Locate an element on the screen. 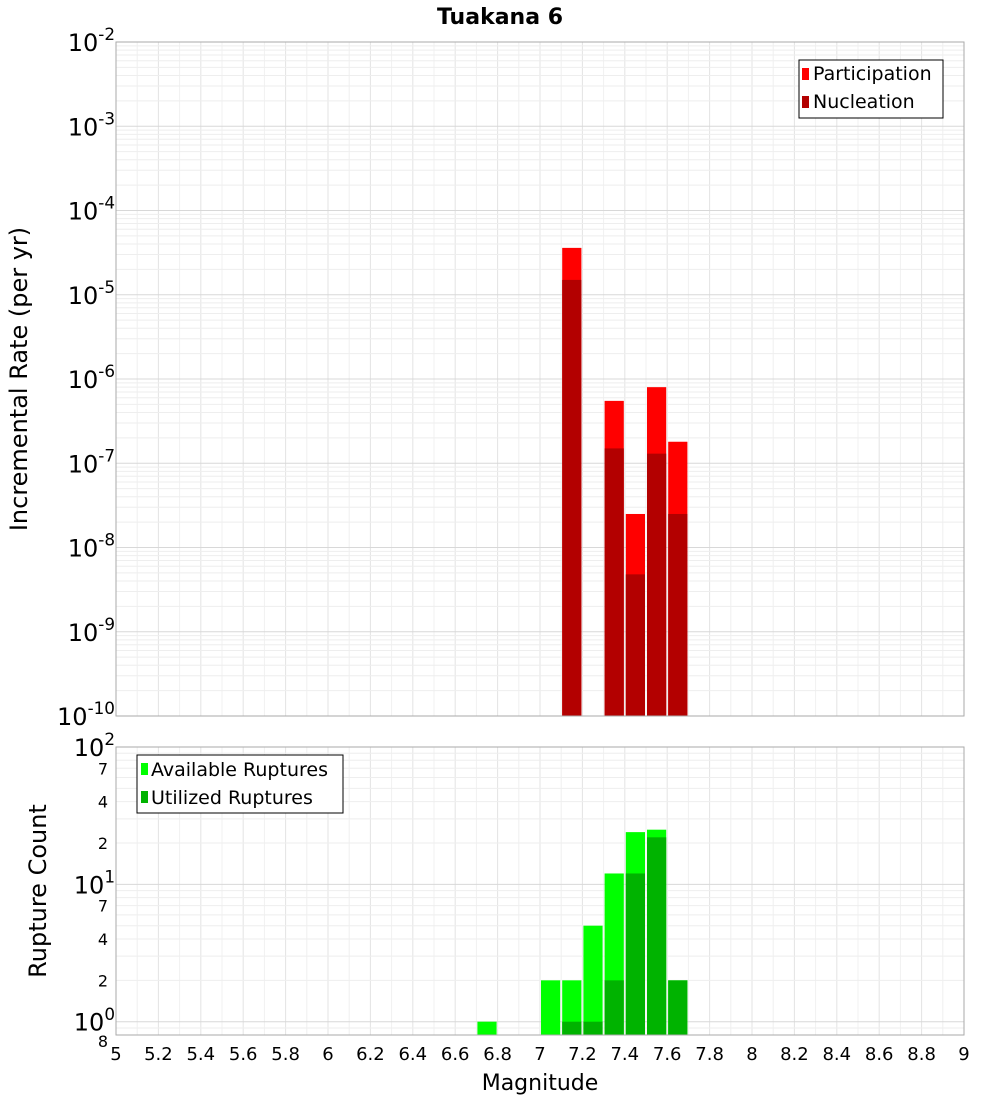 This screenshot has height=1100, width=1000. count-y-tick-labels: 10⁰ 10¹ 10² 8 2 4 7 2 4 7 is located at coordinates (94, 890).